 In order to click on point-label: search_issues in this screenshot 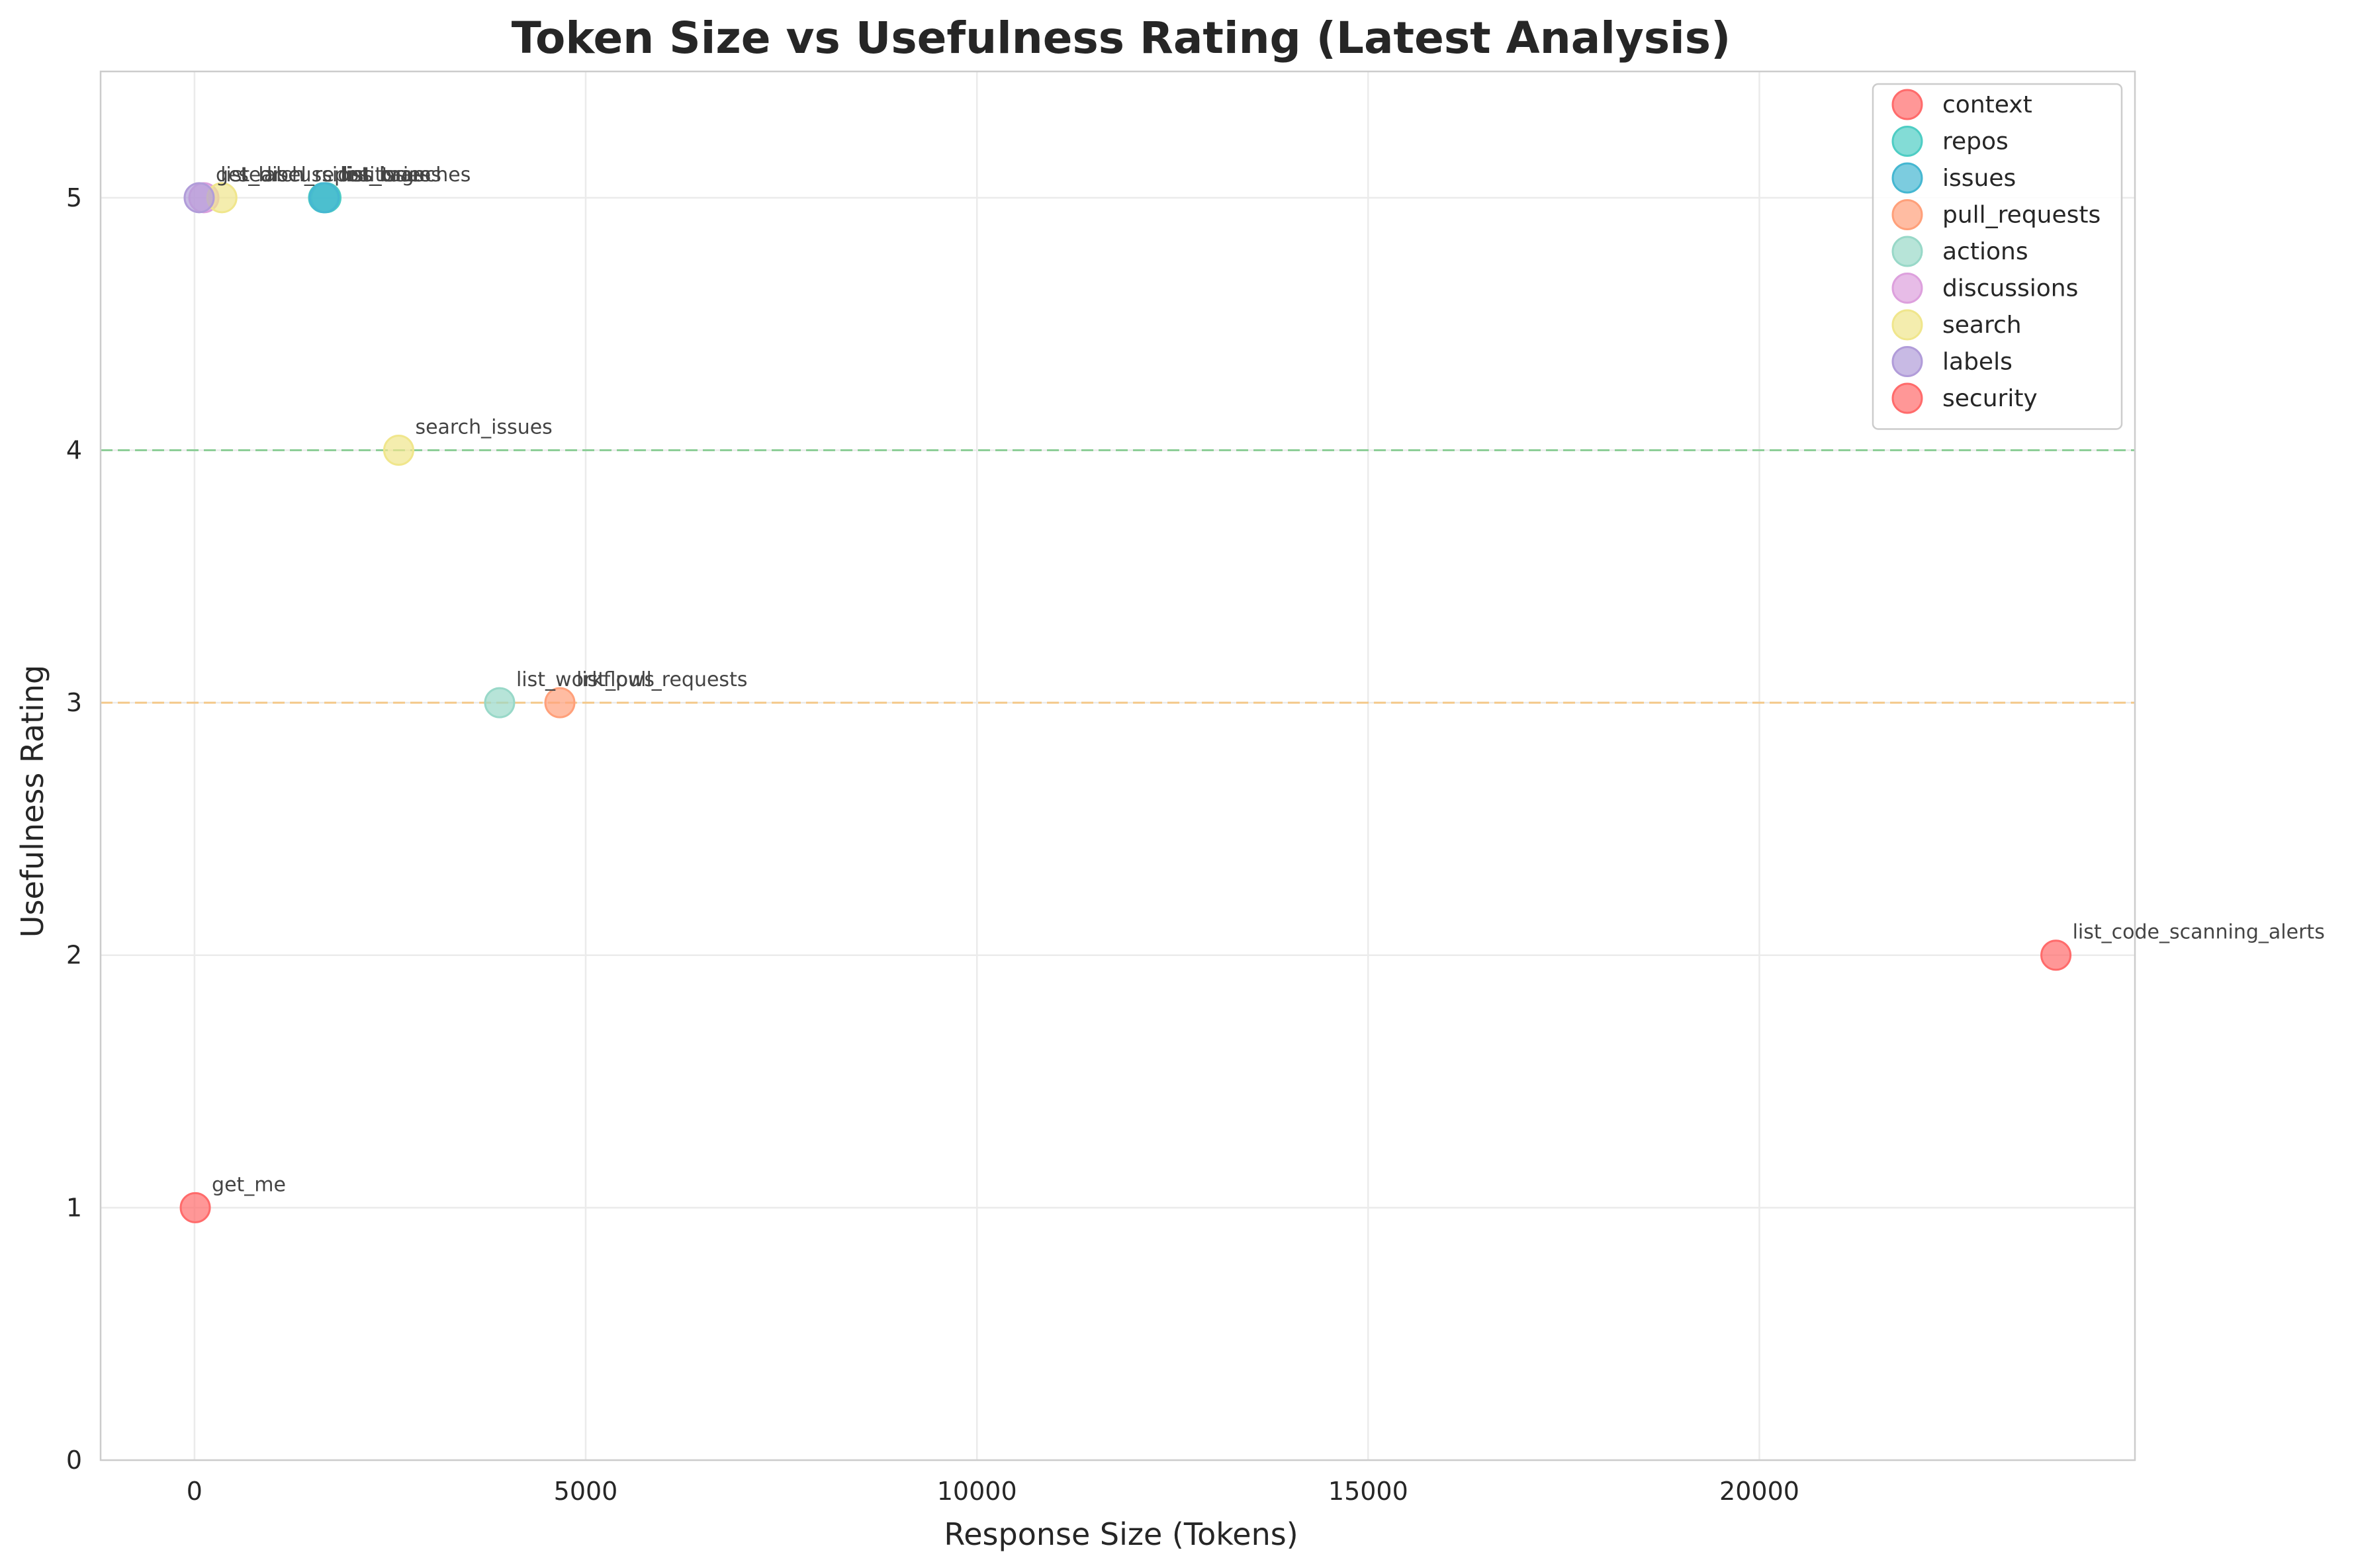, I will do `click(483, 427)`.